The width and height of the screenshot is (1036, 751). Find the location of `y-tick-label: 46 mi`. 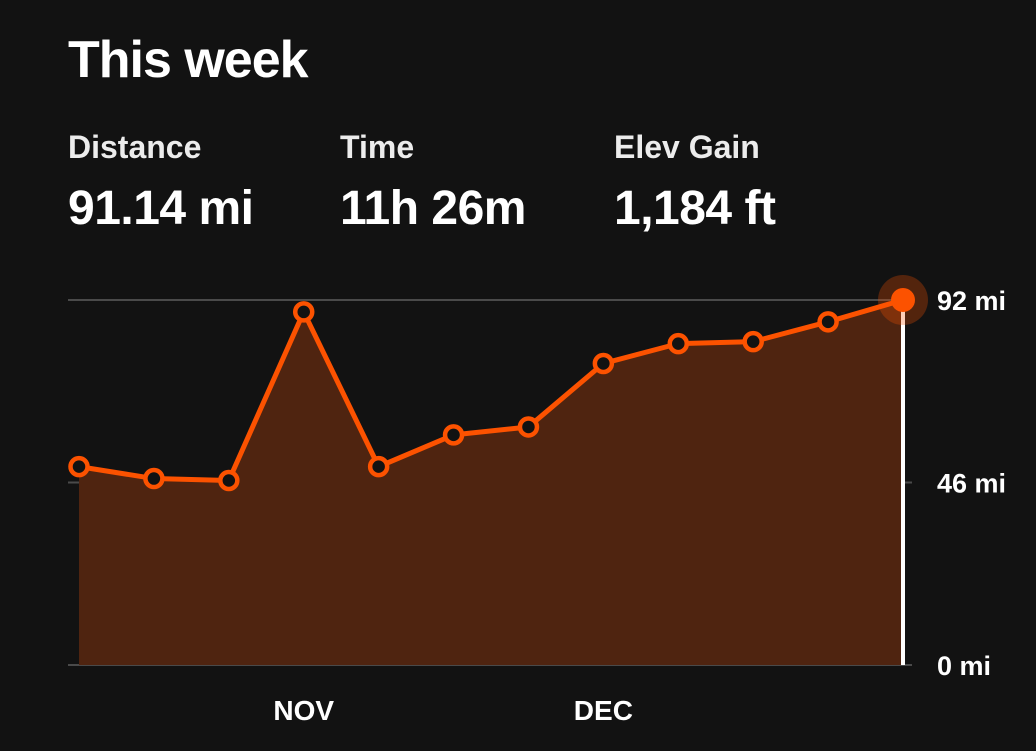

y-tick-label: 46 mi is located at coordinates (971, 484).